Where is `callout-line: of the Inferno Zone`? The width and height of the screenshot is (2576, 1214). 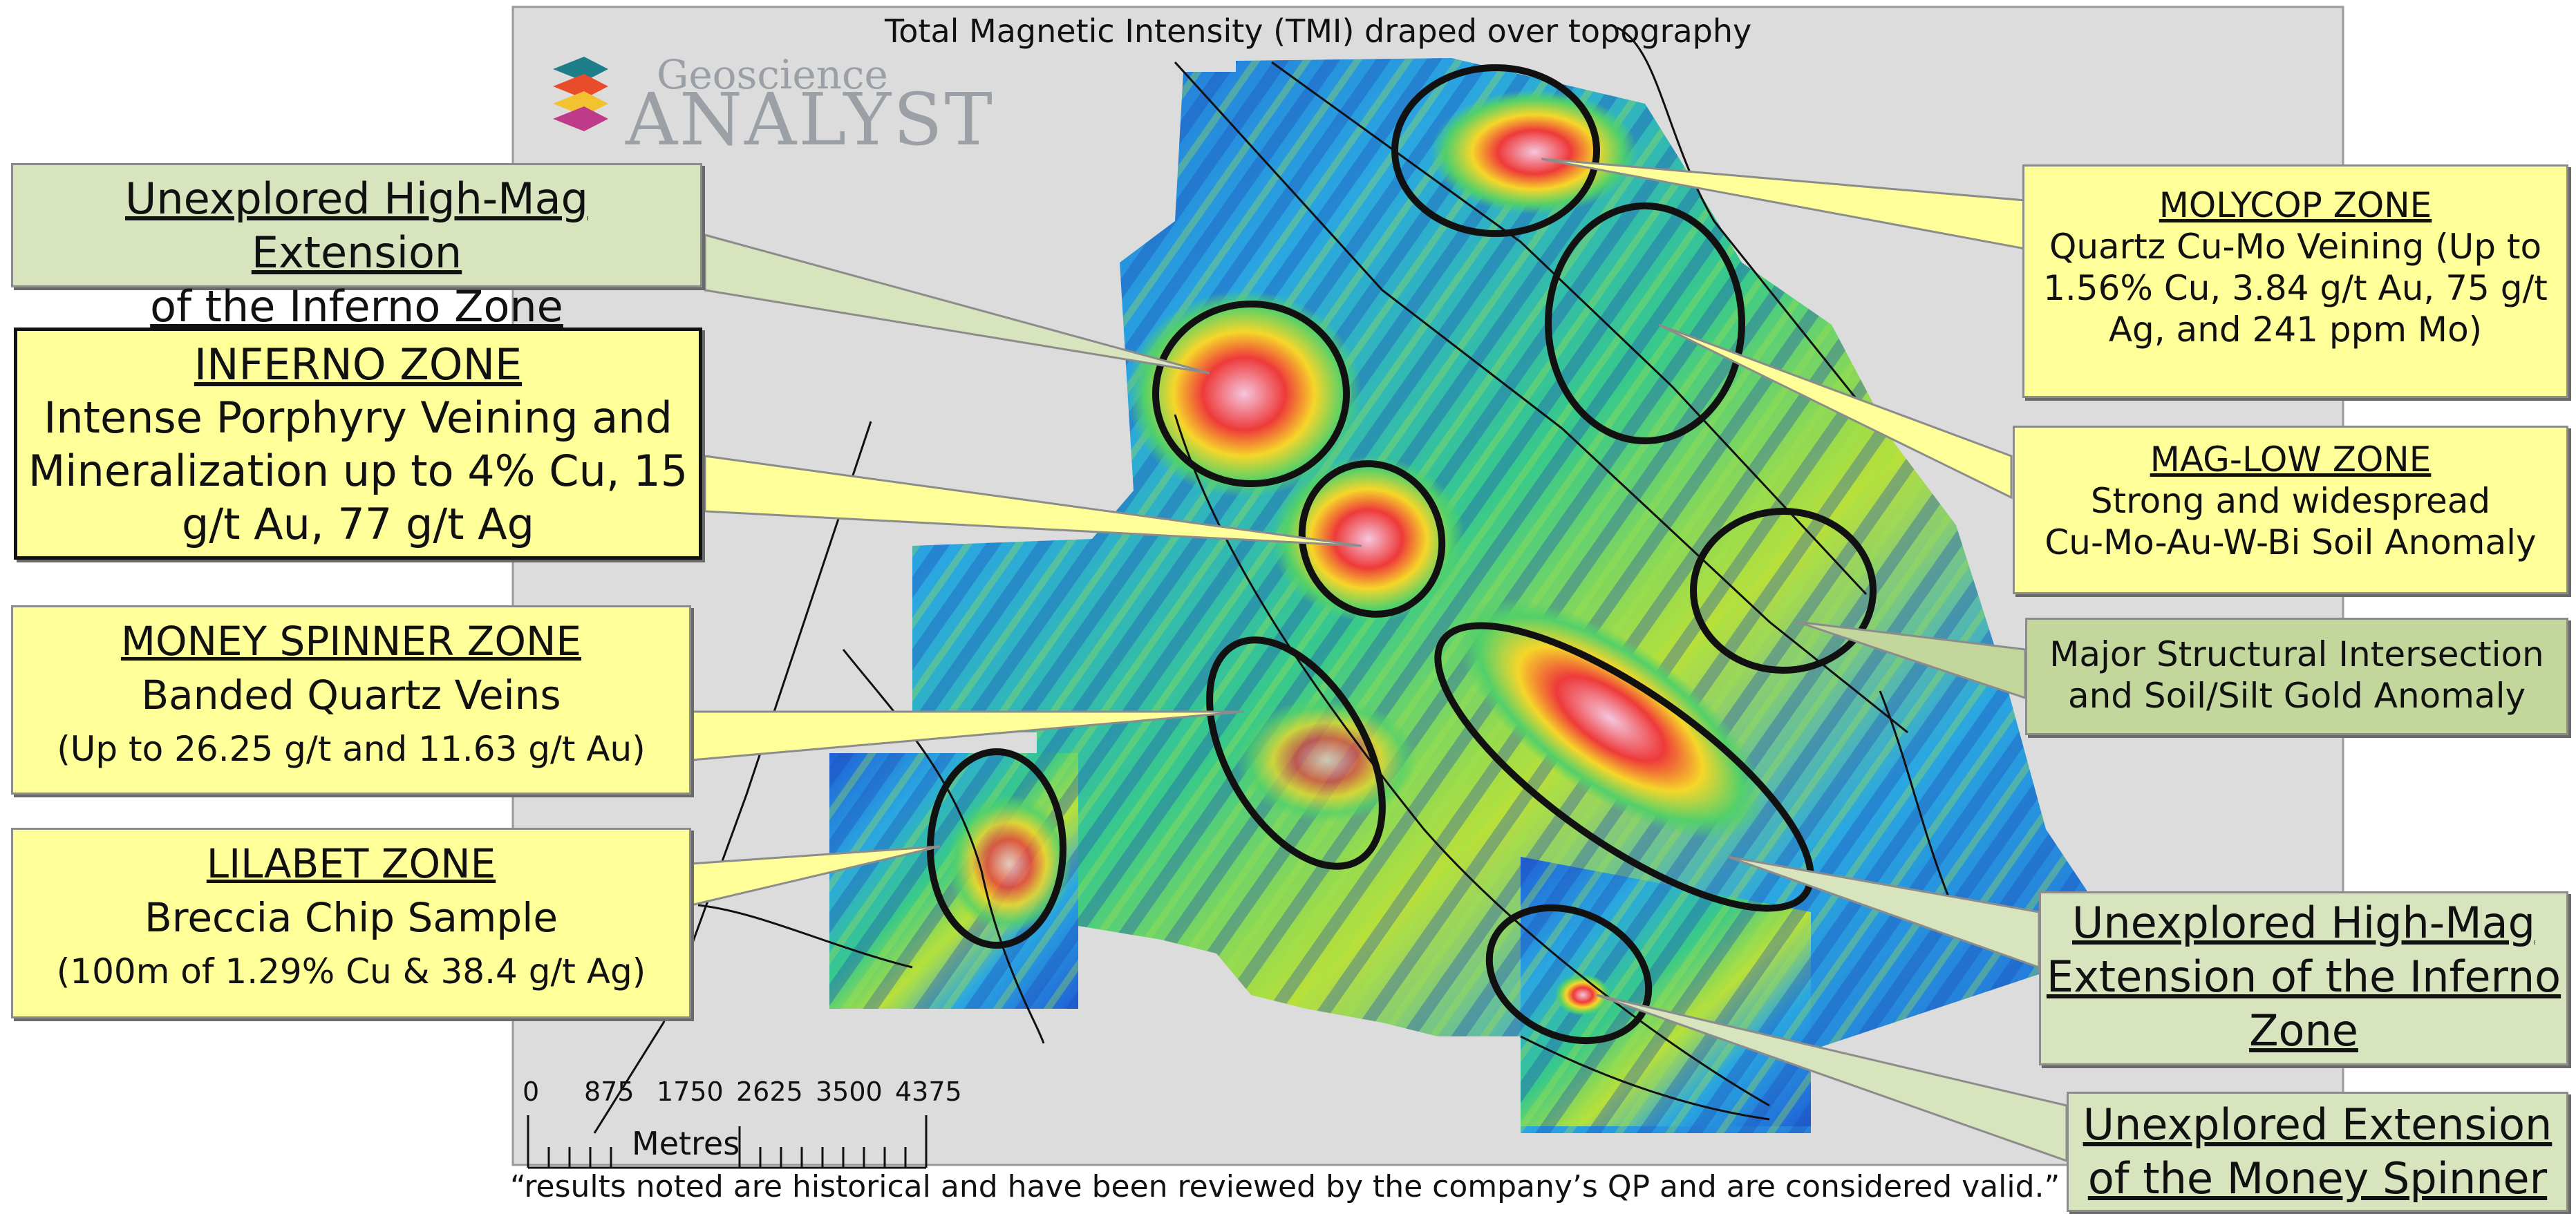
callout-line: of the Inferno Zone is located at coordinates (356, 306).